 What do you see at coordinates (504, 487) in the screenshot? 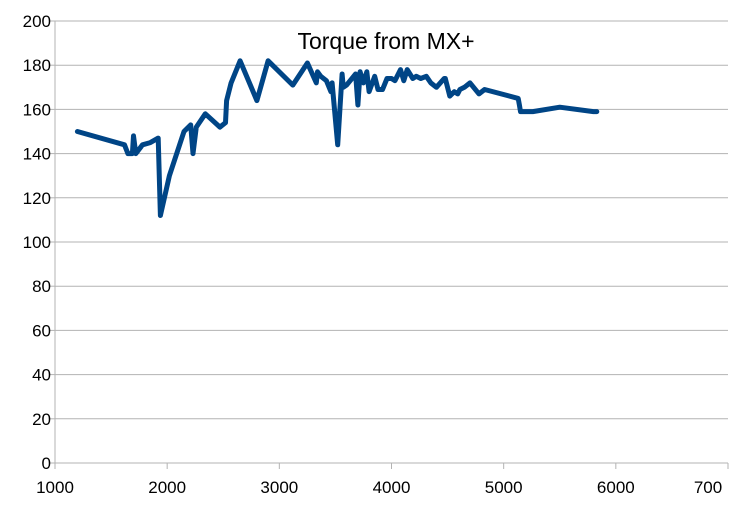
I see `x-tick-label-5000: 5000` at bounding box center [504, 487].